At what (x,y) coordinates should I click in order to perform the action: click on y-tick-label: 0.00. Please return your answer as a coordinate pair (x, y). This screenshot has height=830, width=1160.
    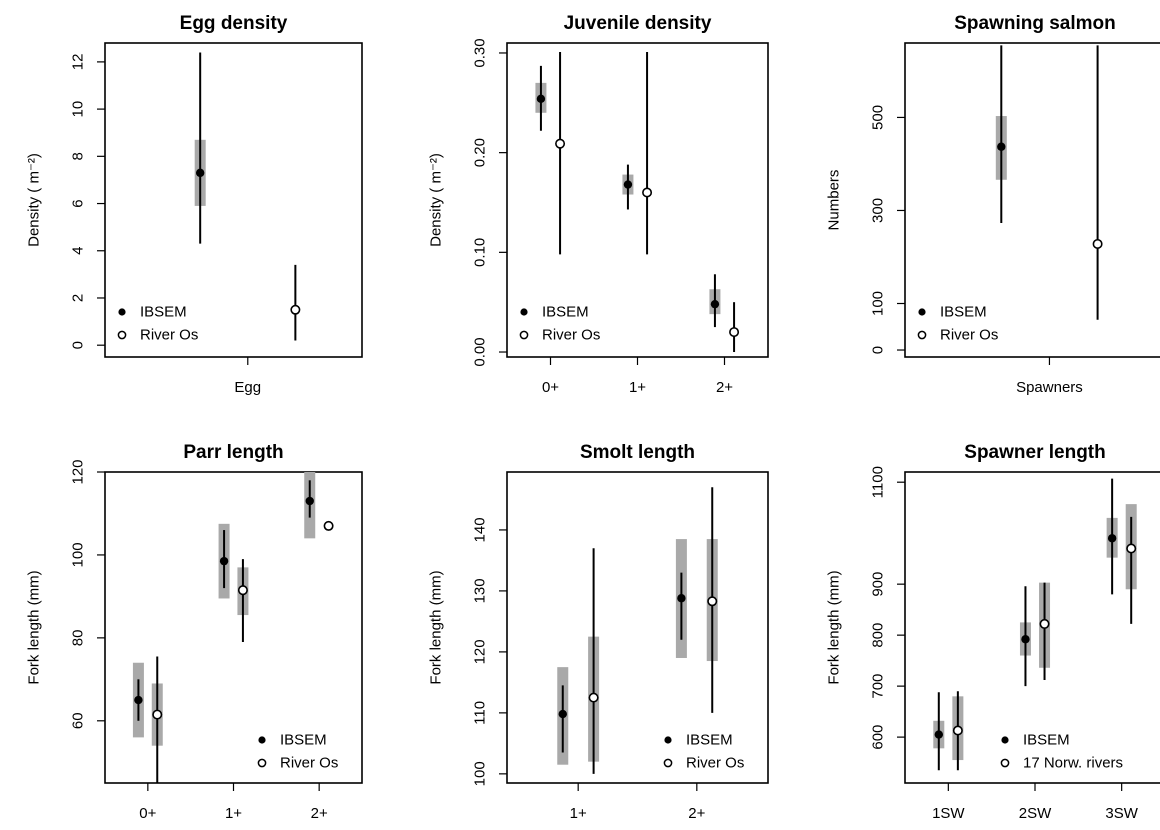
    Looking at the image, I should click on (480, 351).